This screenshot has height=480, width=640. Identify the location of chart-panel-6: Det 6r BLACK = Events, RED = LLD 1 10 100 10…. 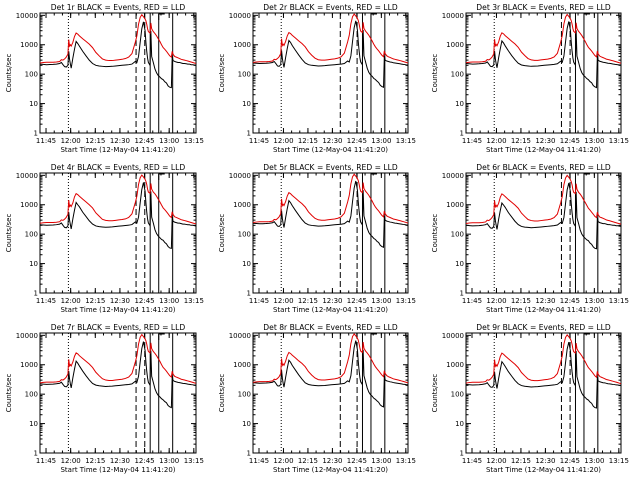
(530, 238).